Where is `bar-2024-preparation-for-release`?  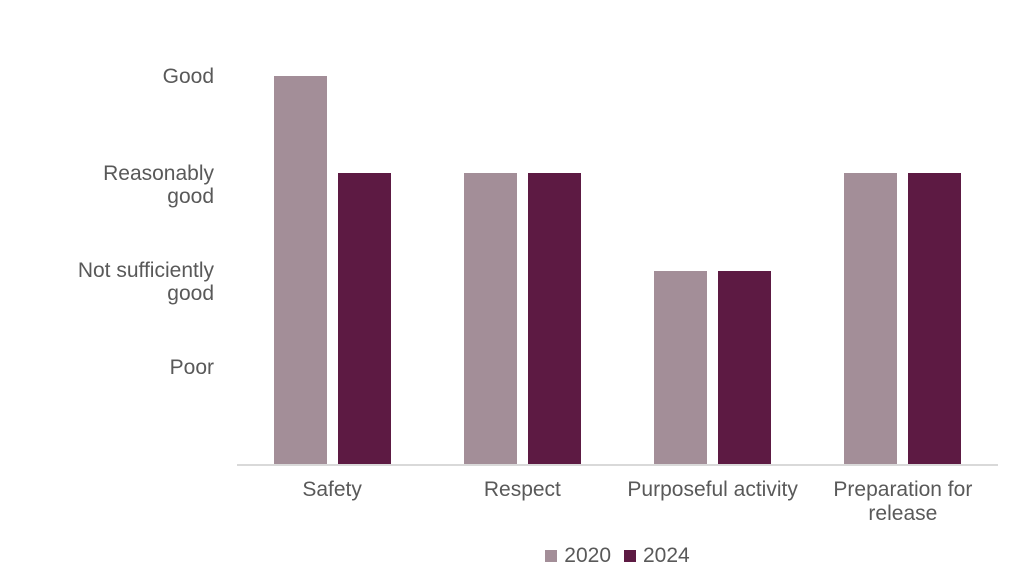 bar-2024-preparation-for-release is located at coordinates (935, 319).